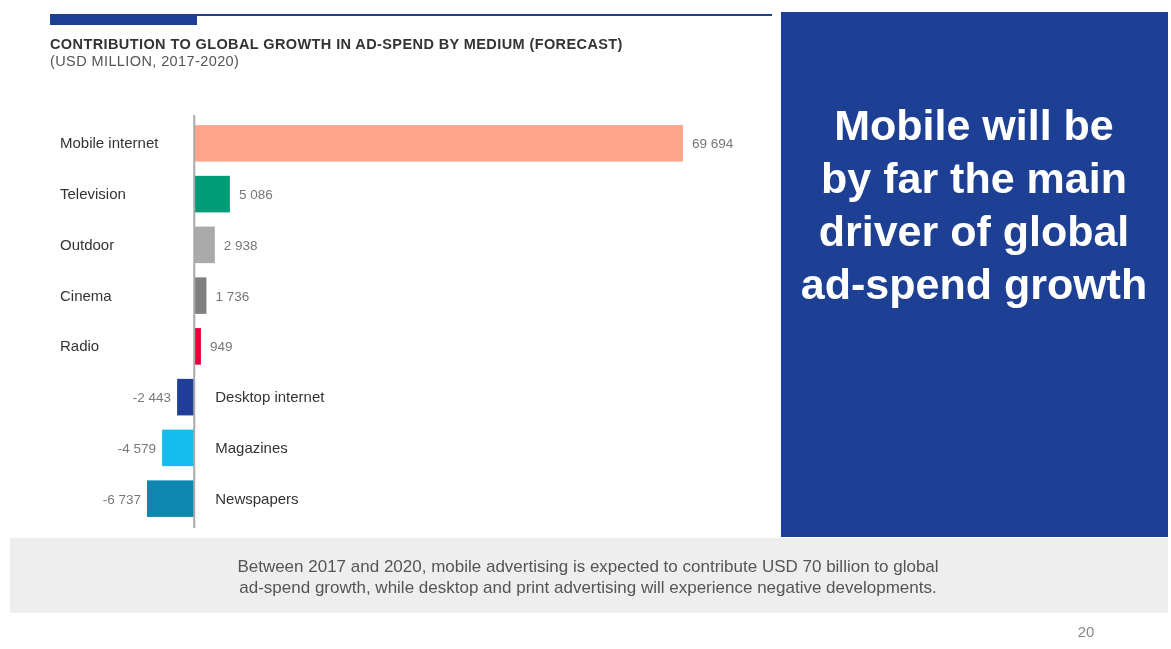 The width and height of the screenshot is (1171, 649). What do you see at coordinates (257, 498) in the screenshot?
I see `y-tick-label: Newspapers` at bounding box center [257, 498].